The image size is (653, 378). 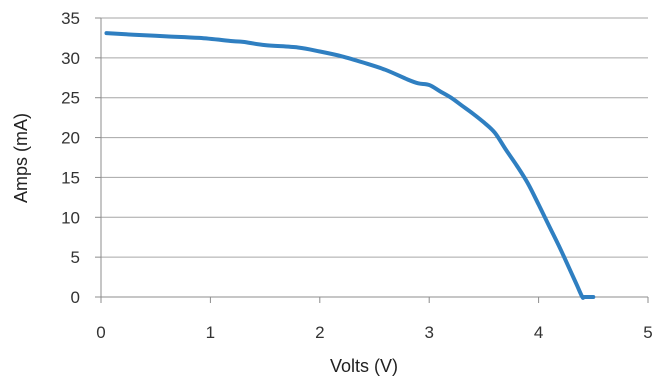 I want to click on y-tick-labels: 0 5 10 15 20 25 30 35, so click(x=70, y=158).